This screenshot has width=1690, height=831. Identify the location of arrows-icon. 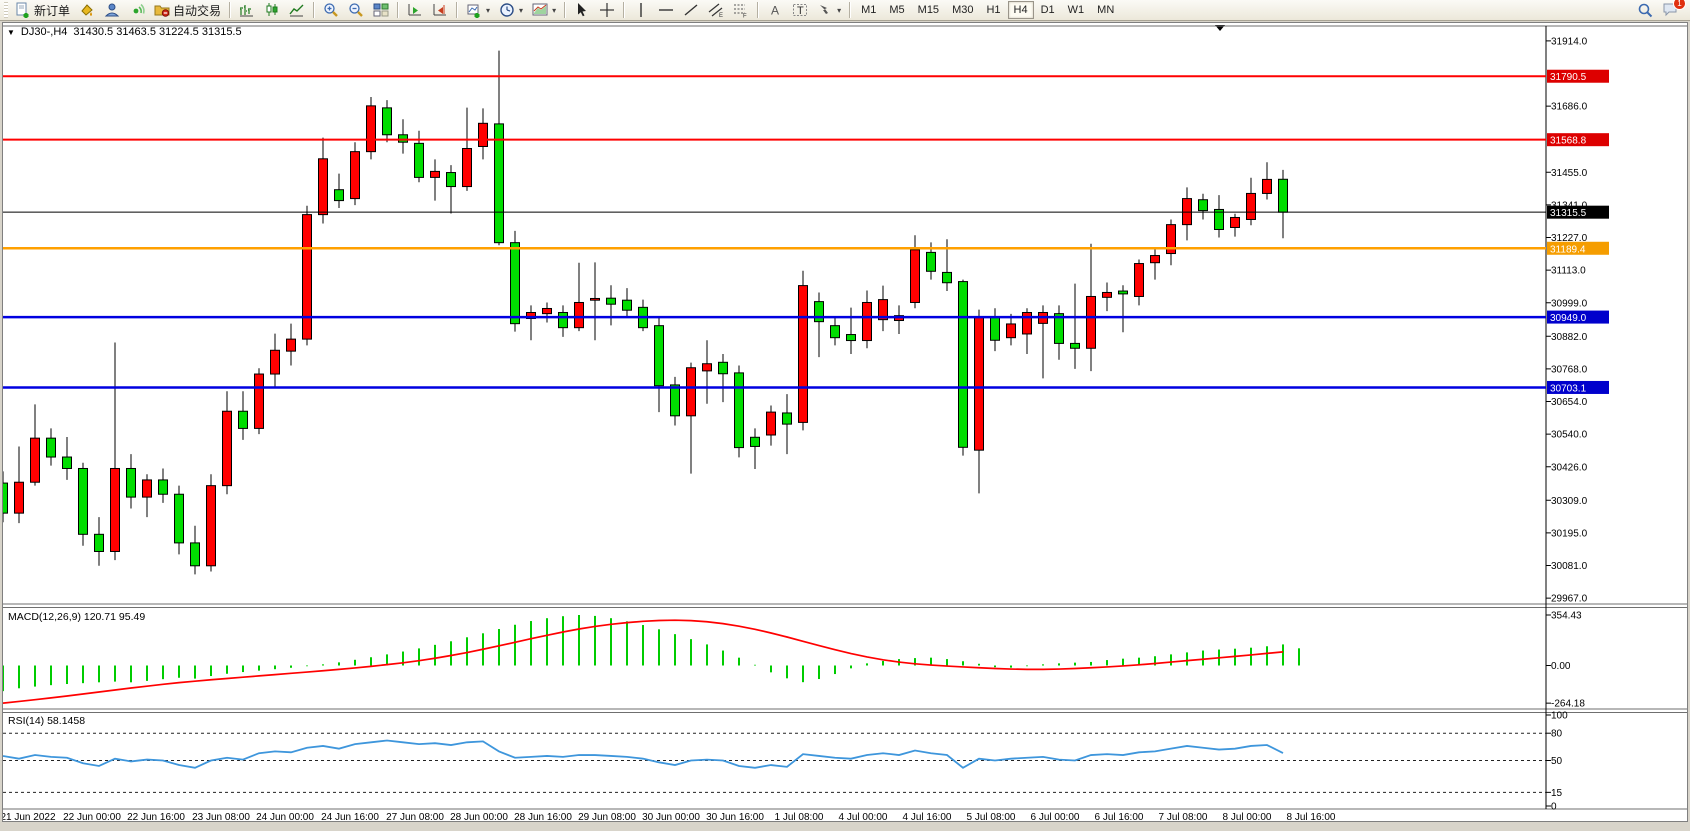
(824, 9).